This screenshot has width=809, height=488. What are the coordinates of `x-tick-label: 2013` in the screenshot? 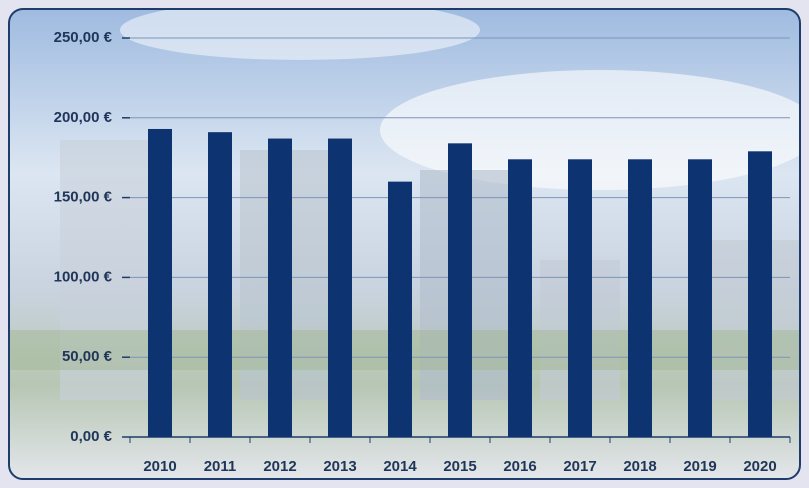 It's located at (339, 466).